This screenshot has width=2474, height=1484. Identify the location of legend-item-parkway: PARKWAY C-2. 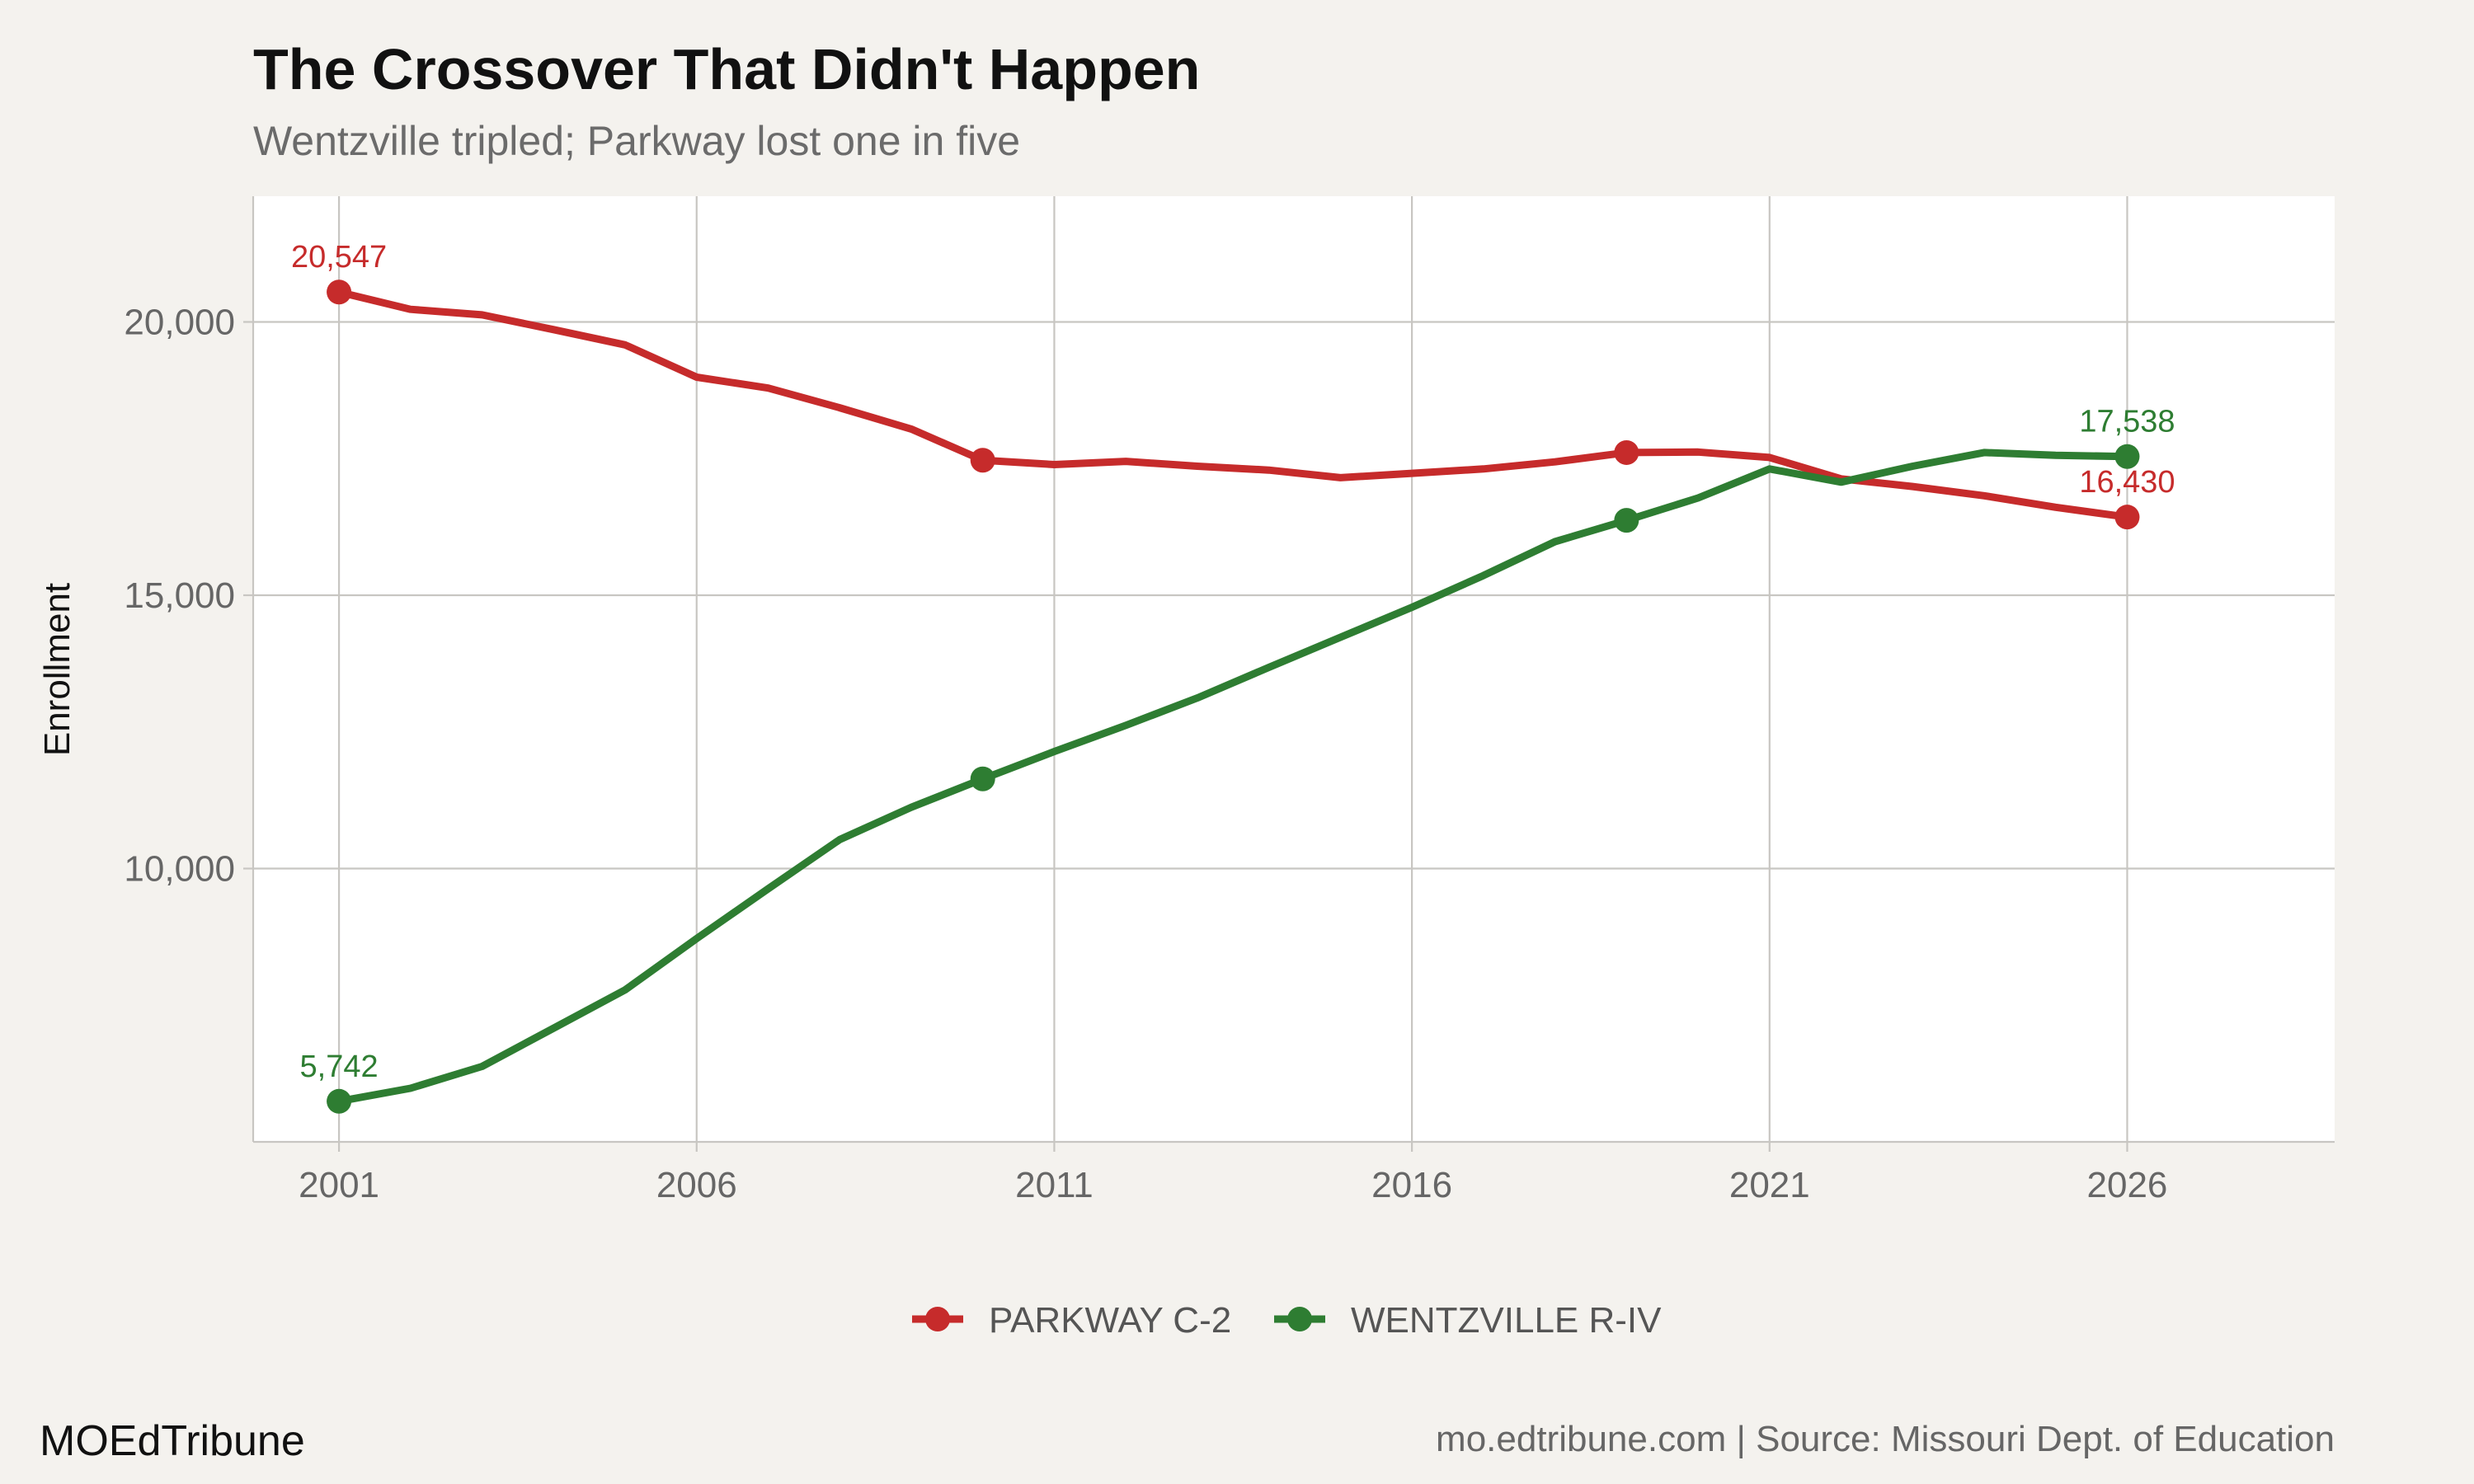
(1071, 1320).